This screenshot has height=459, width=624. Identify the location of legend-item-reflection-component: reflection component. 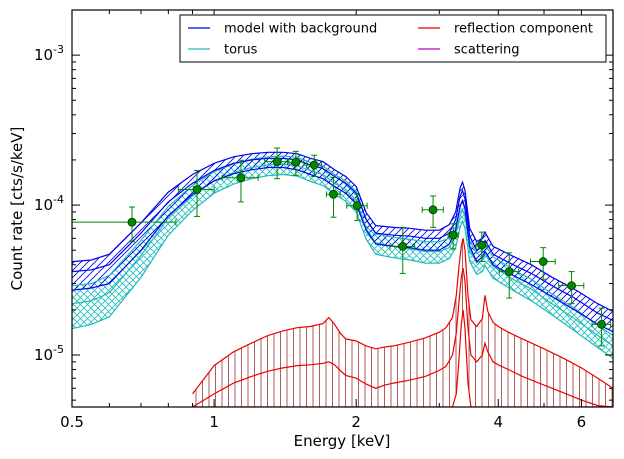
(505, 29).